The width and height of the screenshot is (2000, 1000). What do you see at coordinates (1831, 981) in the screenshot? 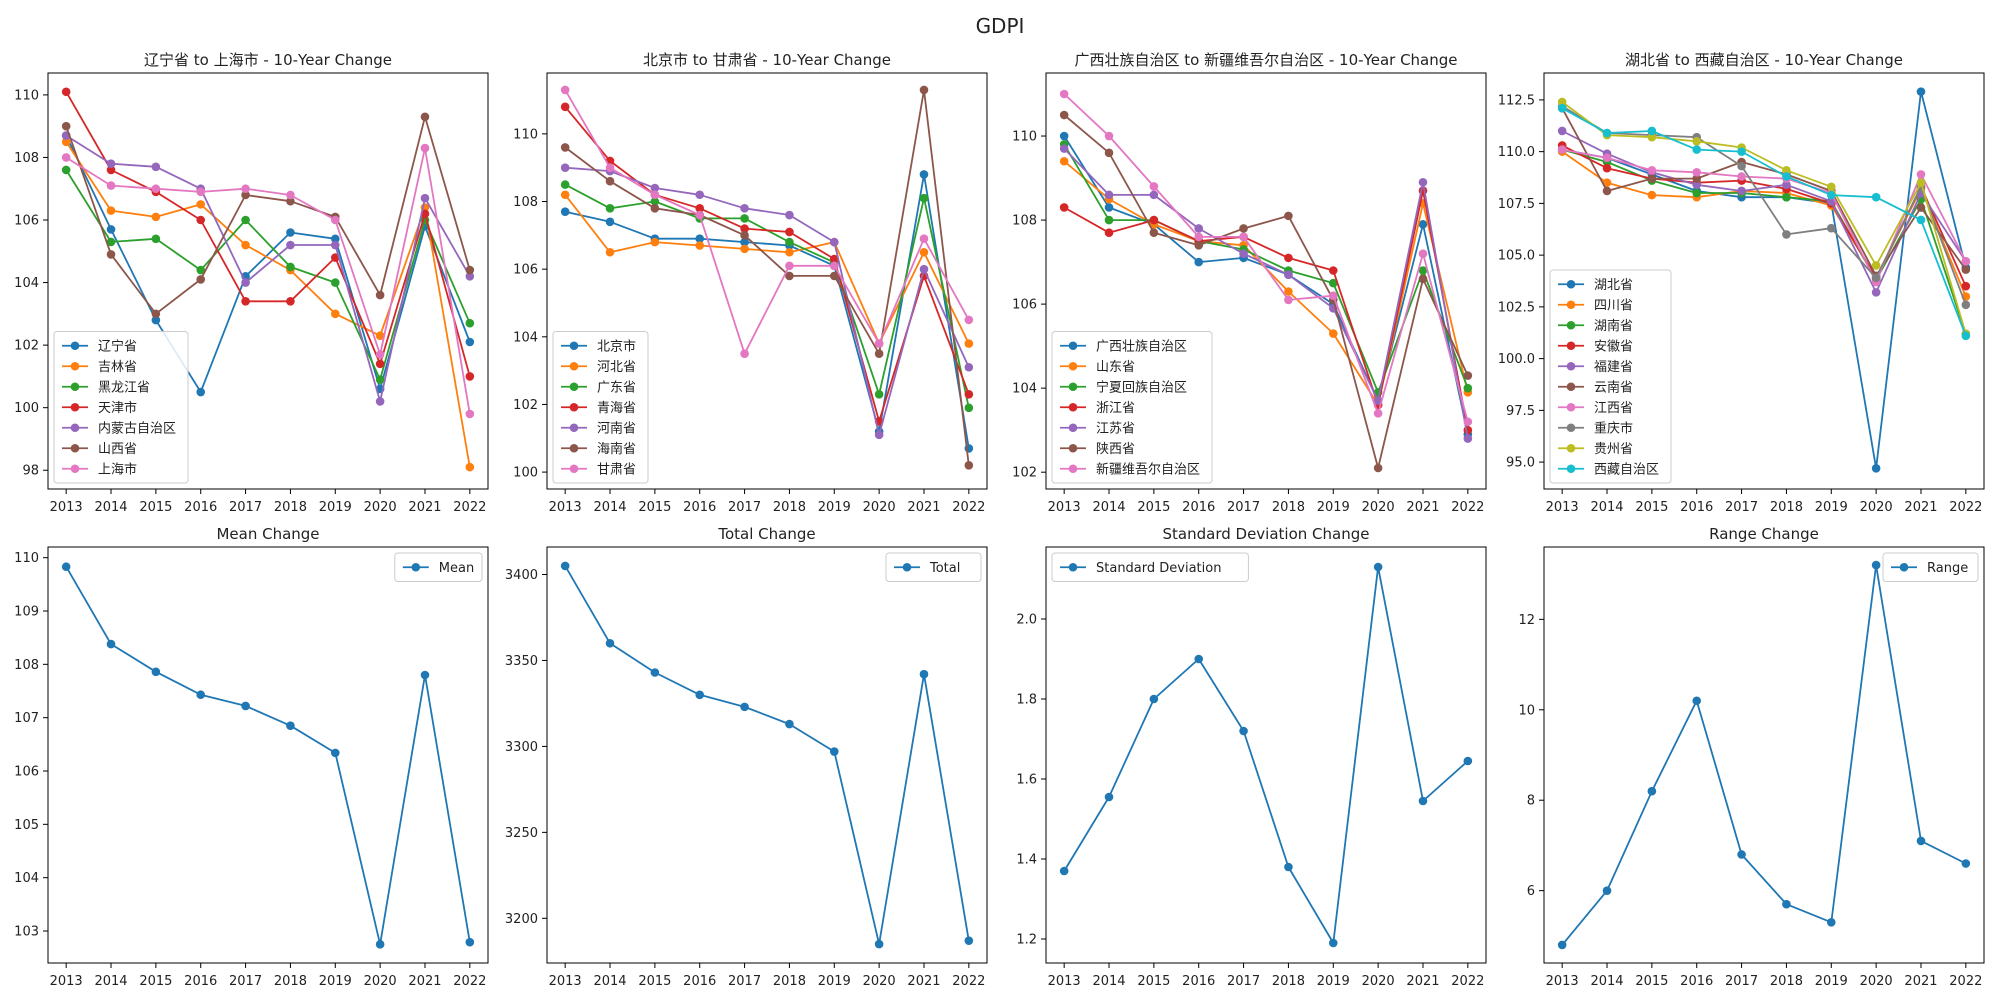
I see `x-tick-label: 2019` at bounding box center [1831, 981].